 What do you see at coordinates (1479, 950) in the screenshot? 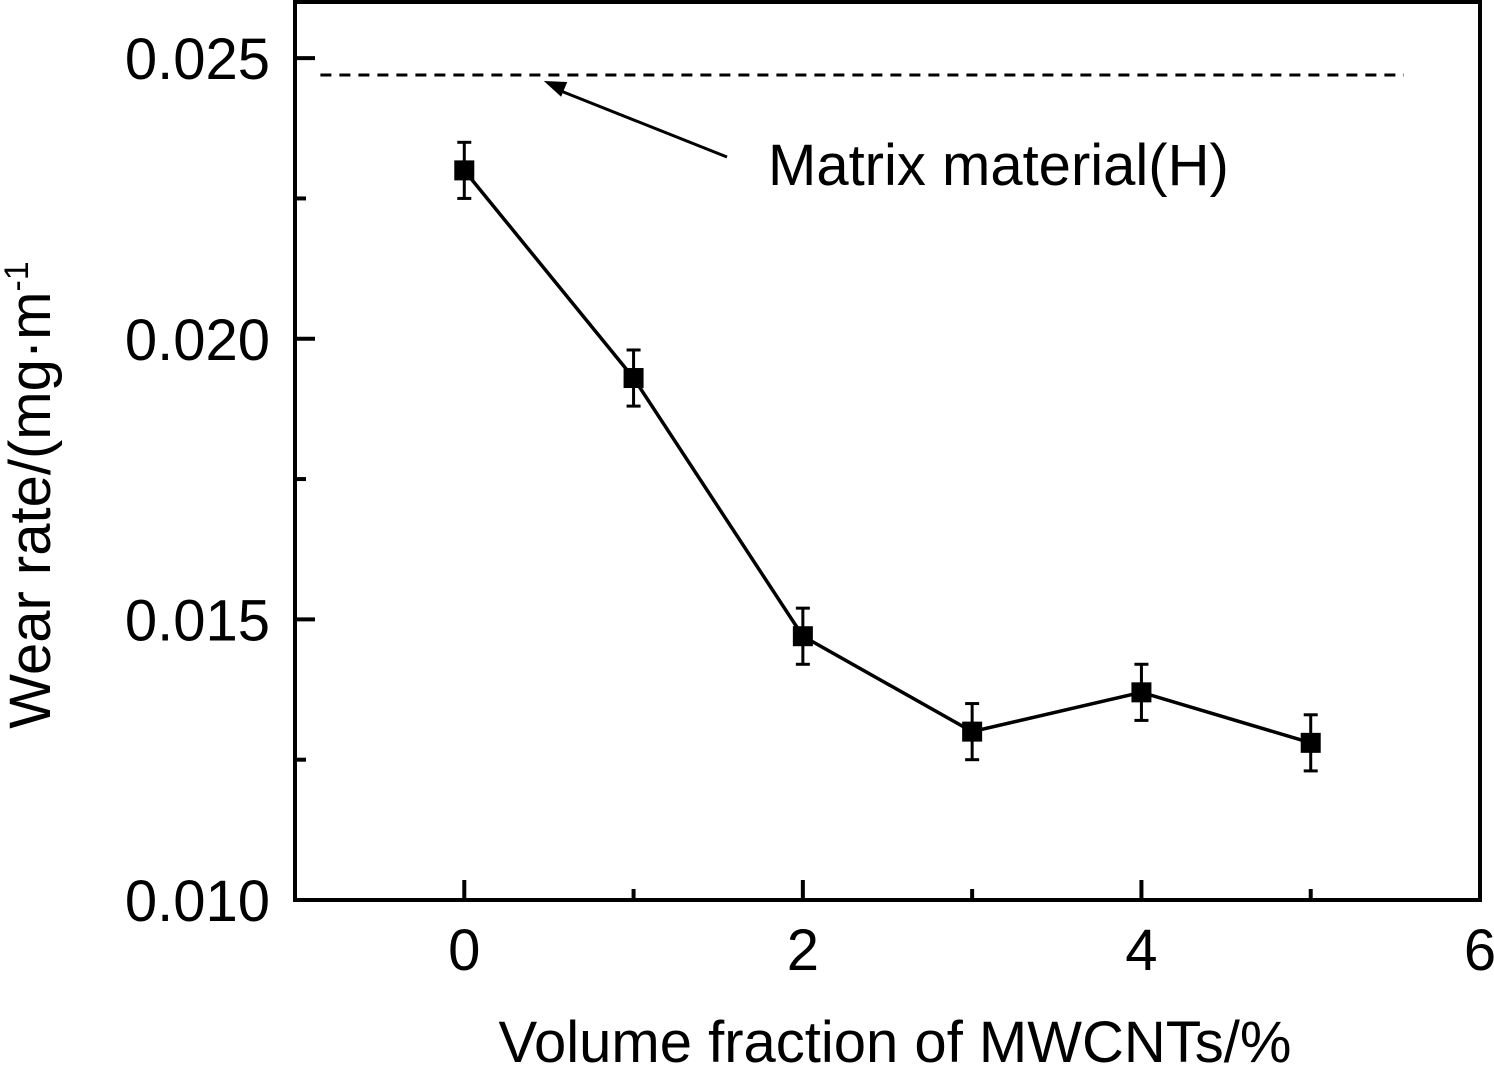
I see `x-tick-label: 6` at bounding box center [1479, 950].